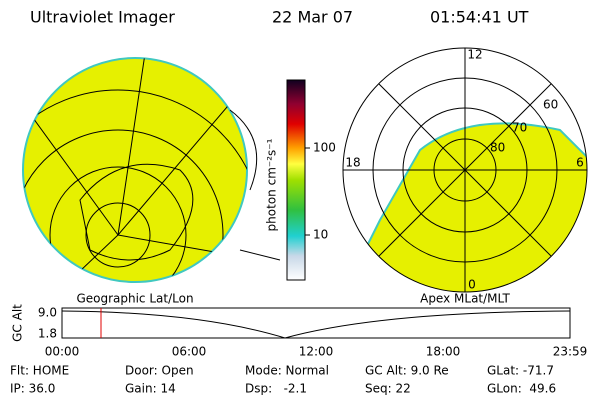 This screenshot has width=600, height=400. What do you see at coordinates (32, 389) in the screenshot?
I see `status-field: IP: 36.0` at bounding box center [32, 389].